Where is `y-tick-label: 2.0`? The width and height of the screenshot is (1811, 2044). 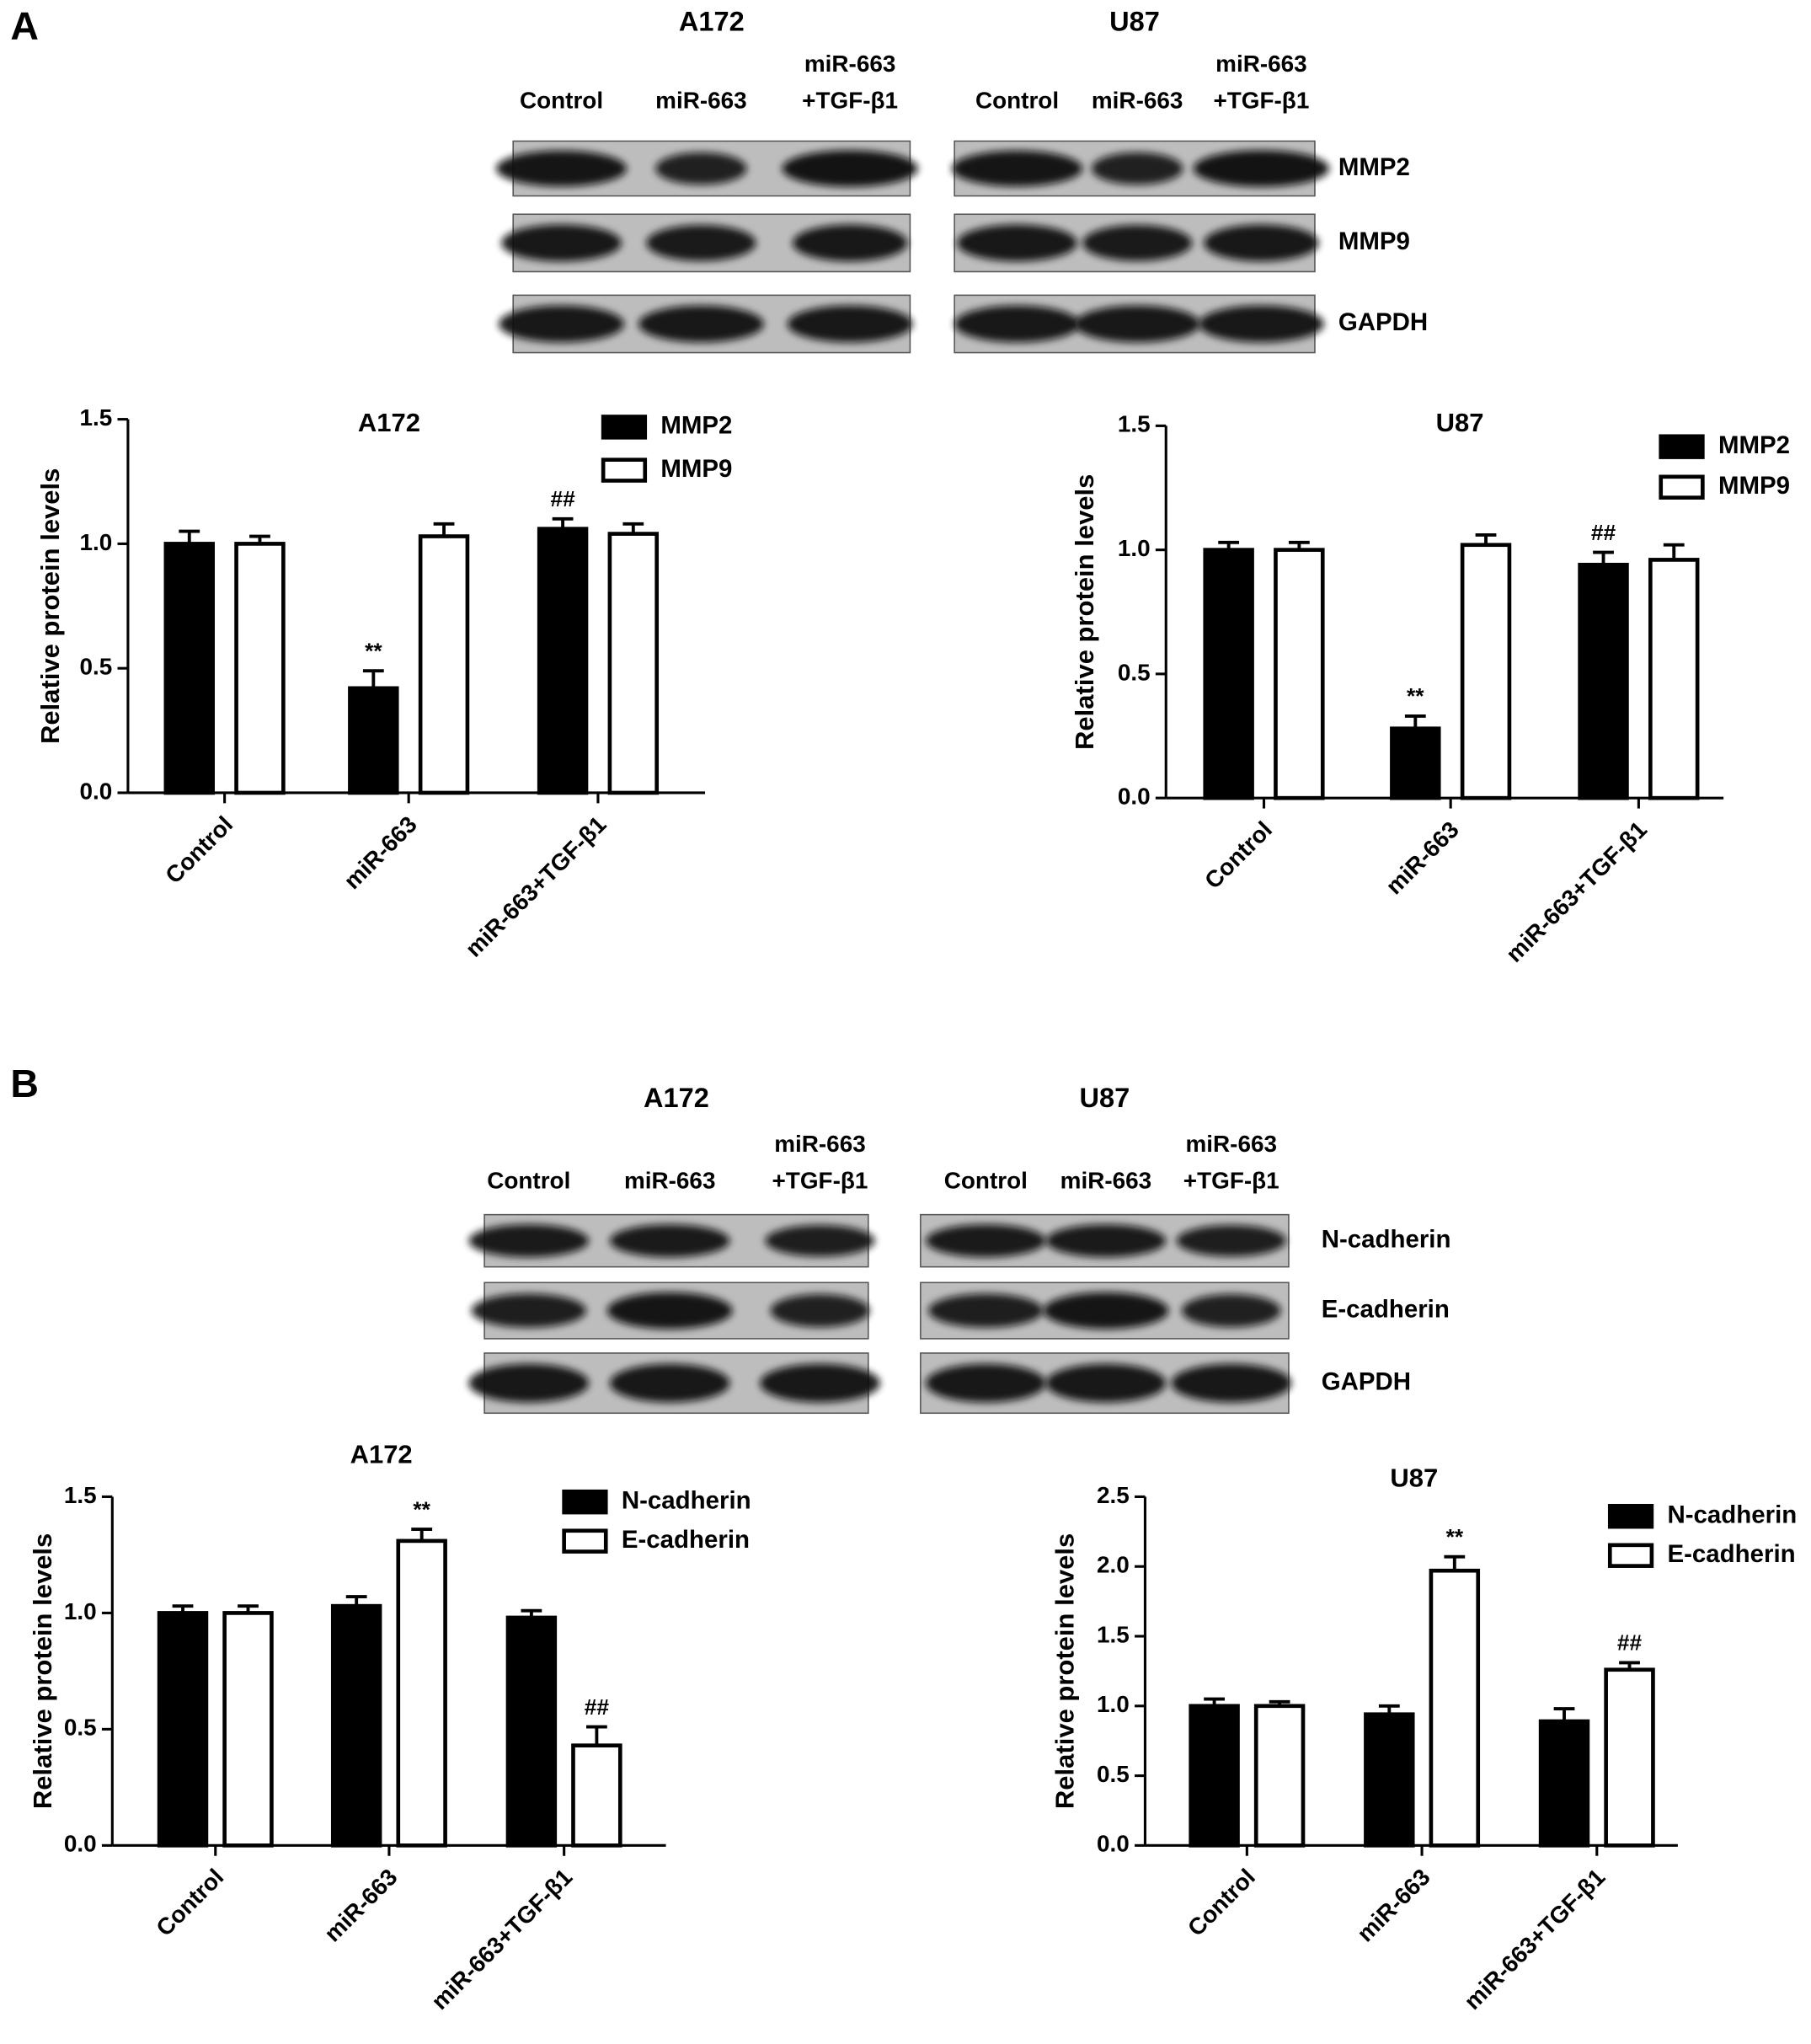 y-tick-label: 2.0 is located at coordinates (1114, 1565).